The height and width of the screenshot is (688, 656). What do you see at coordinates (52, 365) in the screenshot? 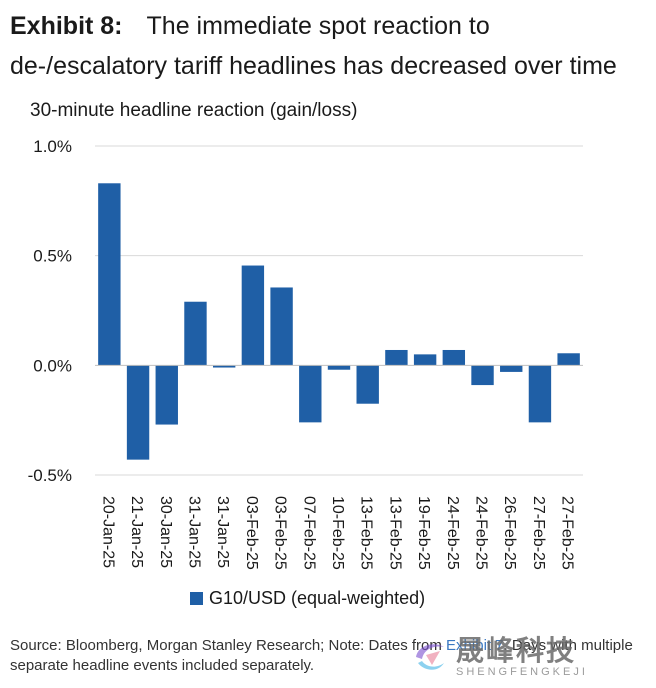
I see `y-tick-label: 0.0%` at bounding box center [52, 365].